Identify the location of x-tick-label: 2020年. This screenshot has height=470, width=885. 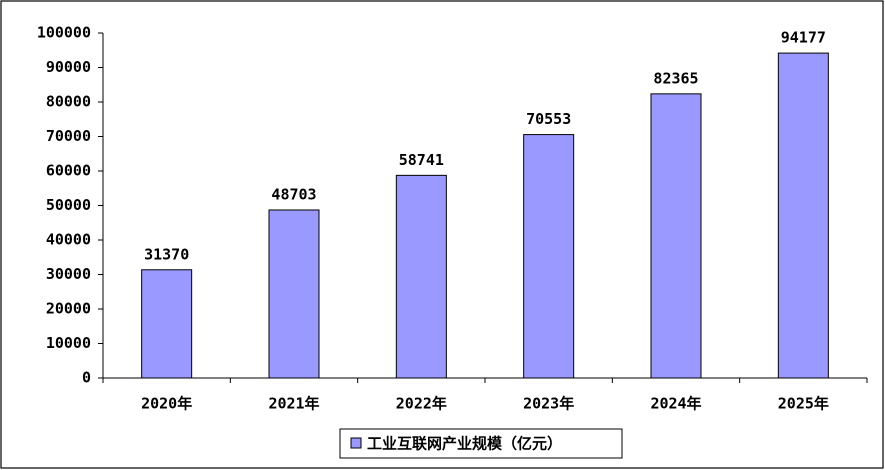
(166, 404).